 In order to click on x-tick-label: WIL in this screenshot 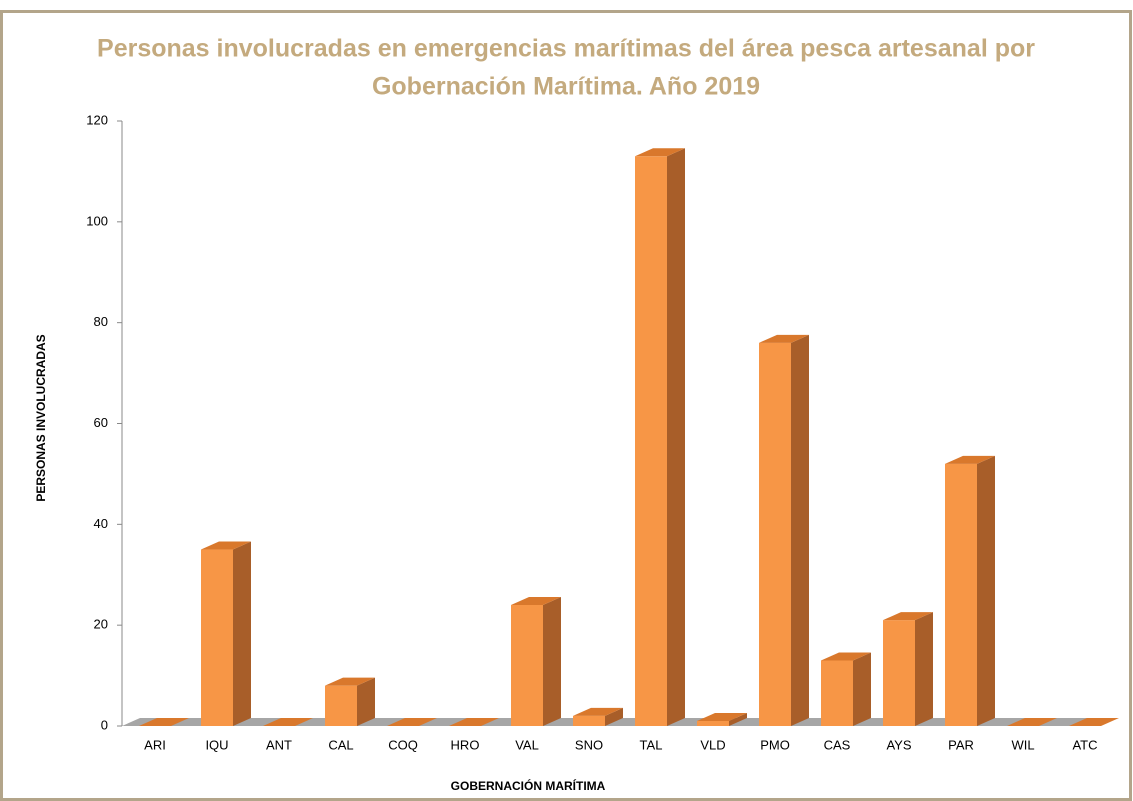, I will do `click(1022, 744)`.